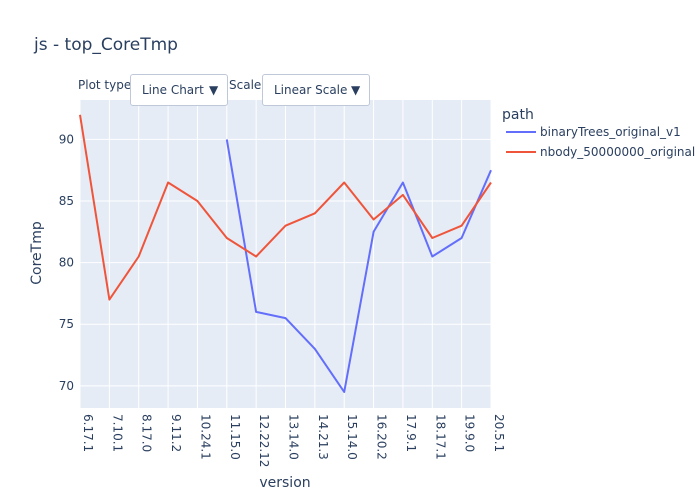  What do you see at coordinates (173, 90) in the screenshot?
I see `plot-type-value: Line Chart` at bounding box center [173, 90].